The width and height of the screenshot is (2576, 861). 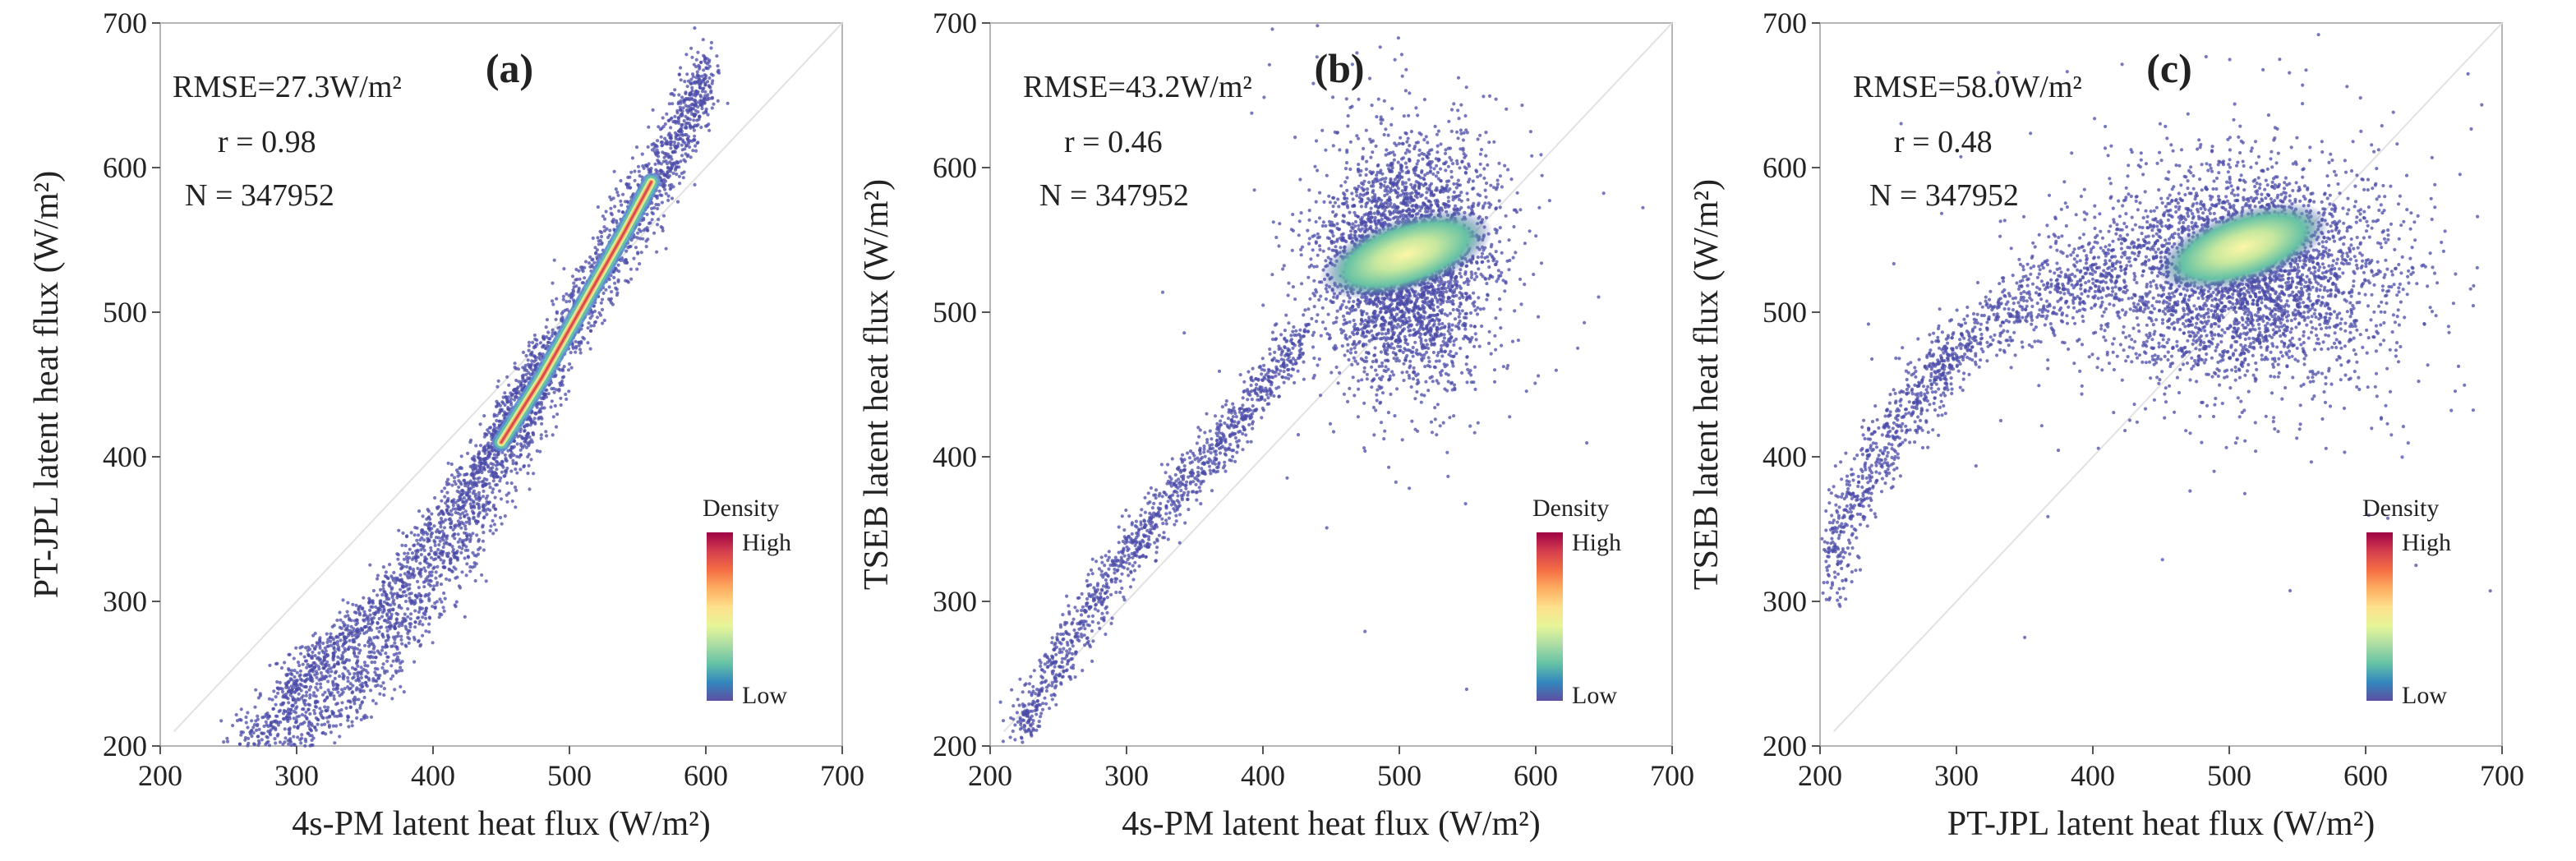 What do you see at coordinates (125, 167) in the screenshot?
I see `y-tick-label: 600` at bounding box center [125, 167].